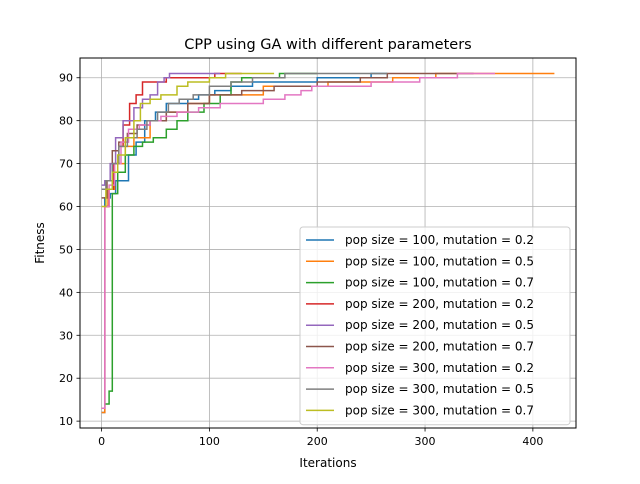 Image resolution: width=640 pixels, height=484 pixels. What do you see at coordinates (66, 164) in the screenshot?
I see `y-tick-label: 70` at bounding box center [66, 164].